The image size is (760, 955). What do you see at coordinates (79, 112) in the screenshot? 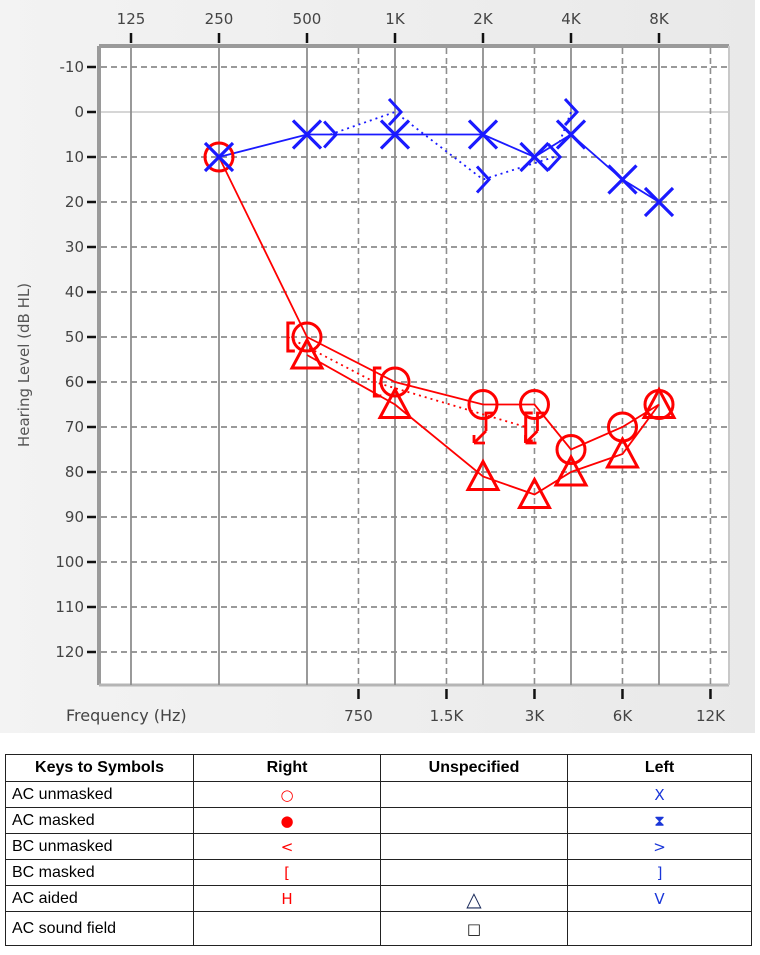
I see `y-tick-label: 0` at bounding box center [79, 112].